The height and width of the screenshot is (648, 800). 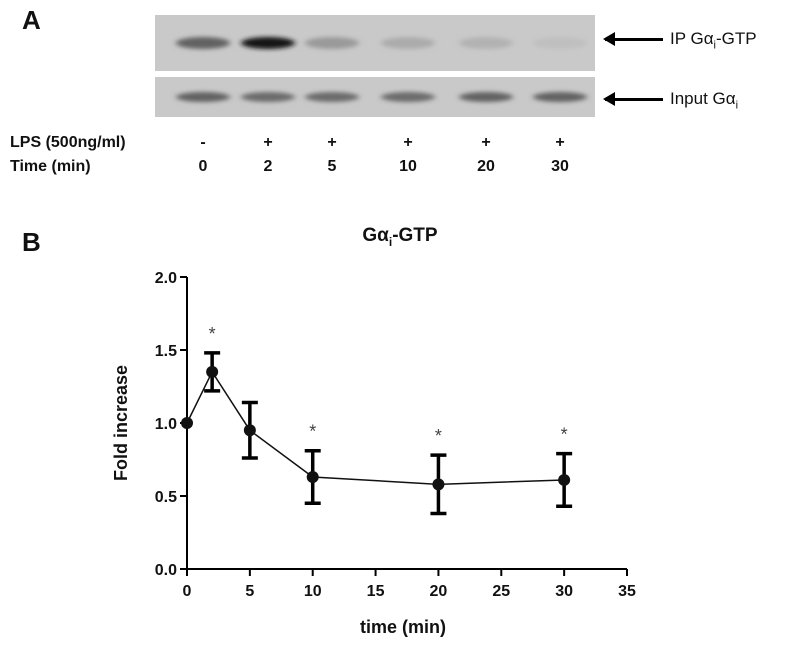 What do you see at coordinates (268, 142) in the screenshot?
I see `lps-value-1: +` at bounding box center [268, 142].